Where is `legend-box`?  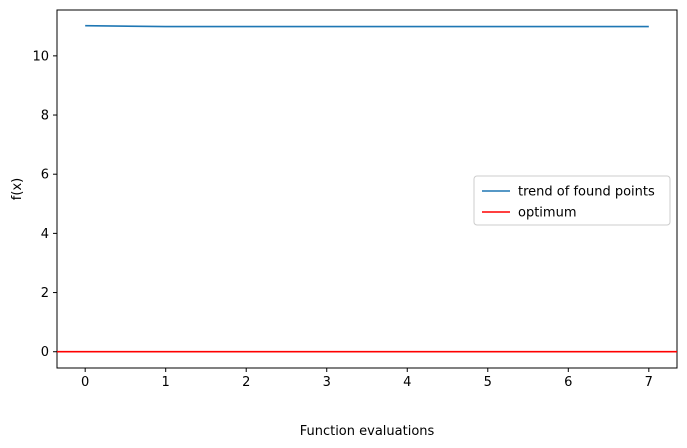
legend-box is located at coordinates (572, 200).